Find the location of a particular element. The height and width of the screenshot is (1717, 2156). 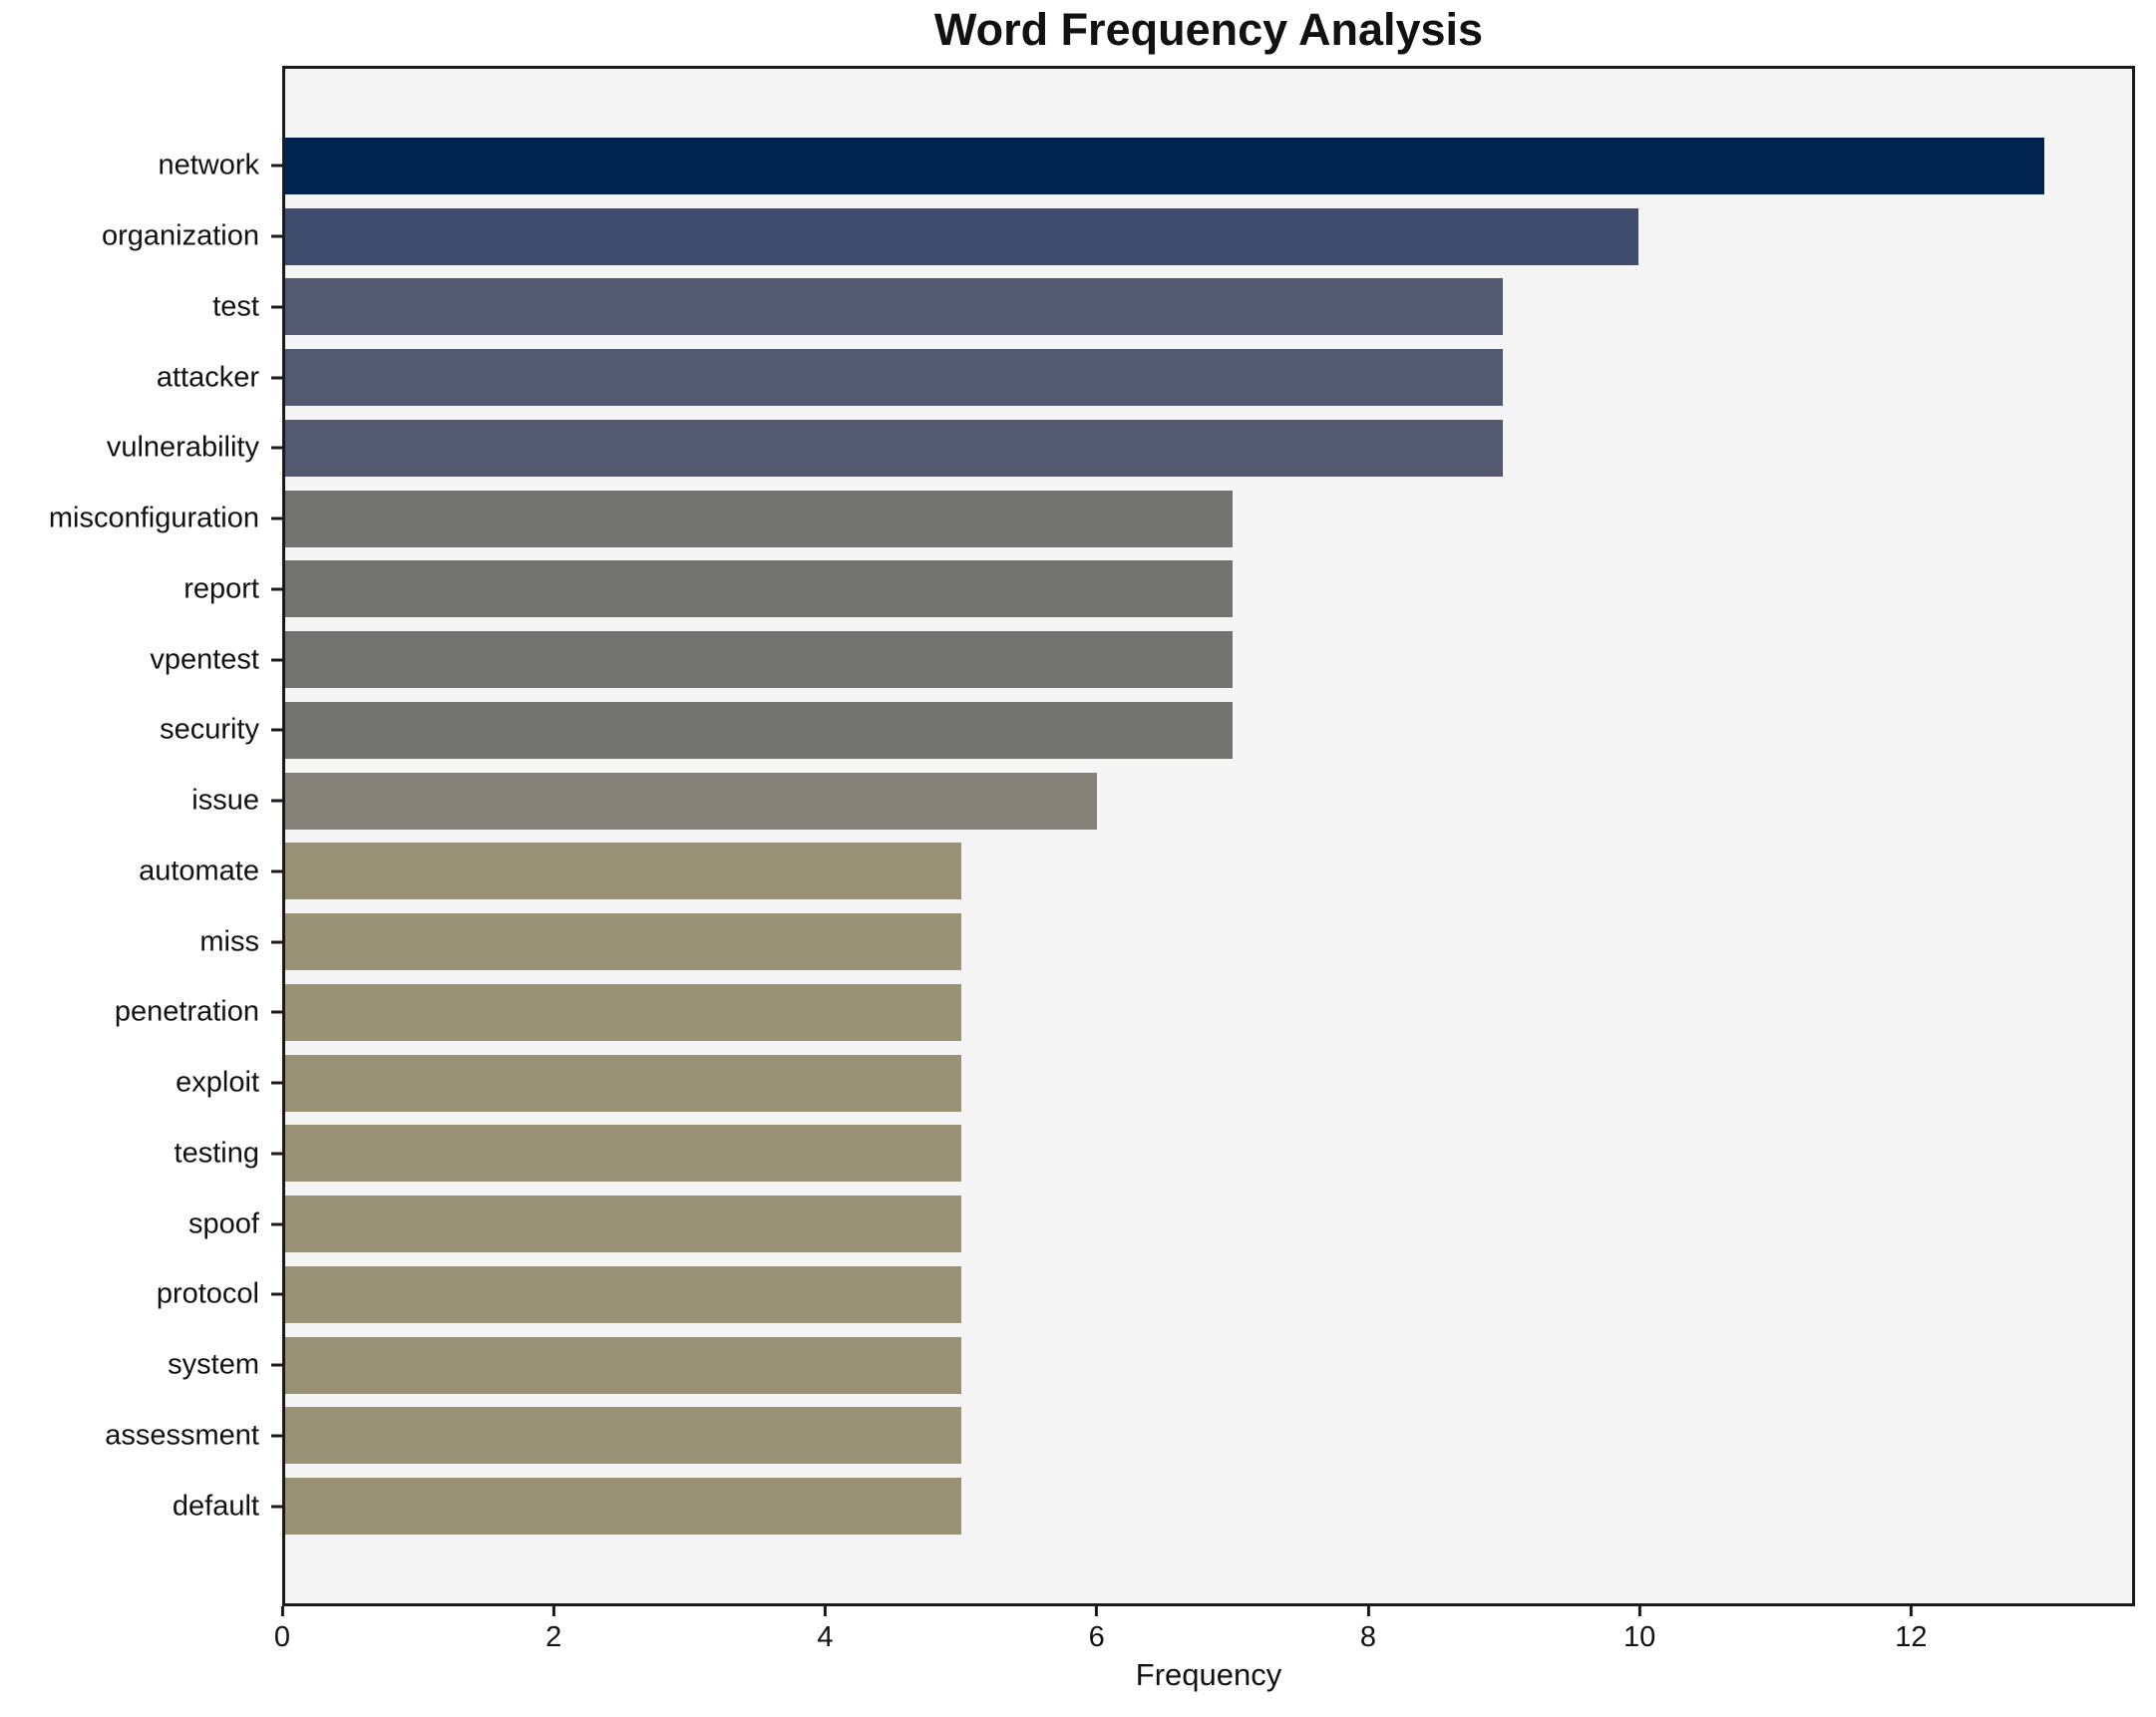

y-tick-label: test is located at coordinates (236, 306).